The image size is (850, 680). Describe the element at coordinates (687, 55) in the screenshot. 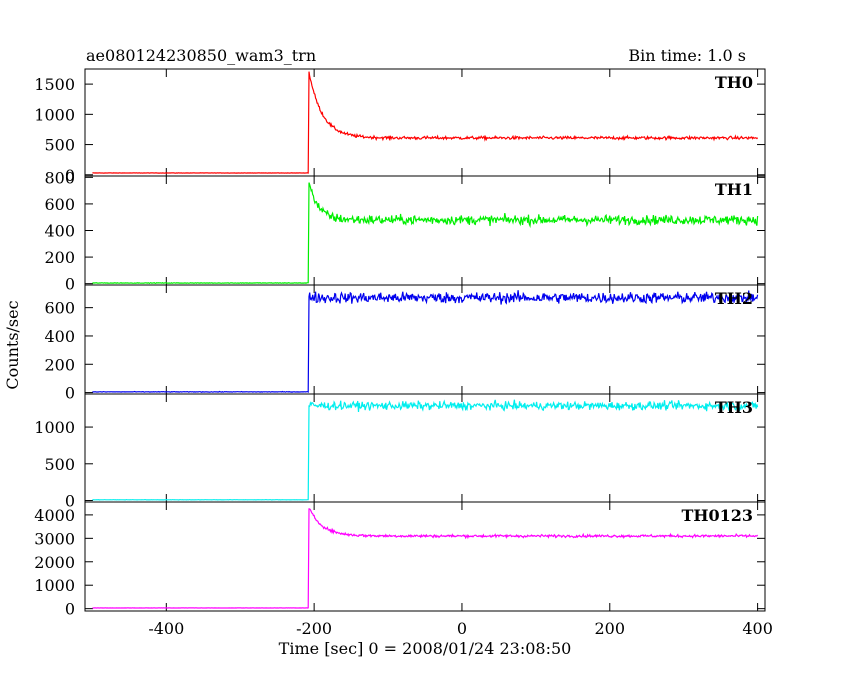

I see `bin-time-label: Bin time: 1.0 s` at that location.